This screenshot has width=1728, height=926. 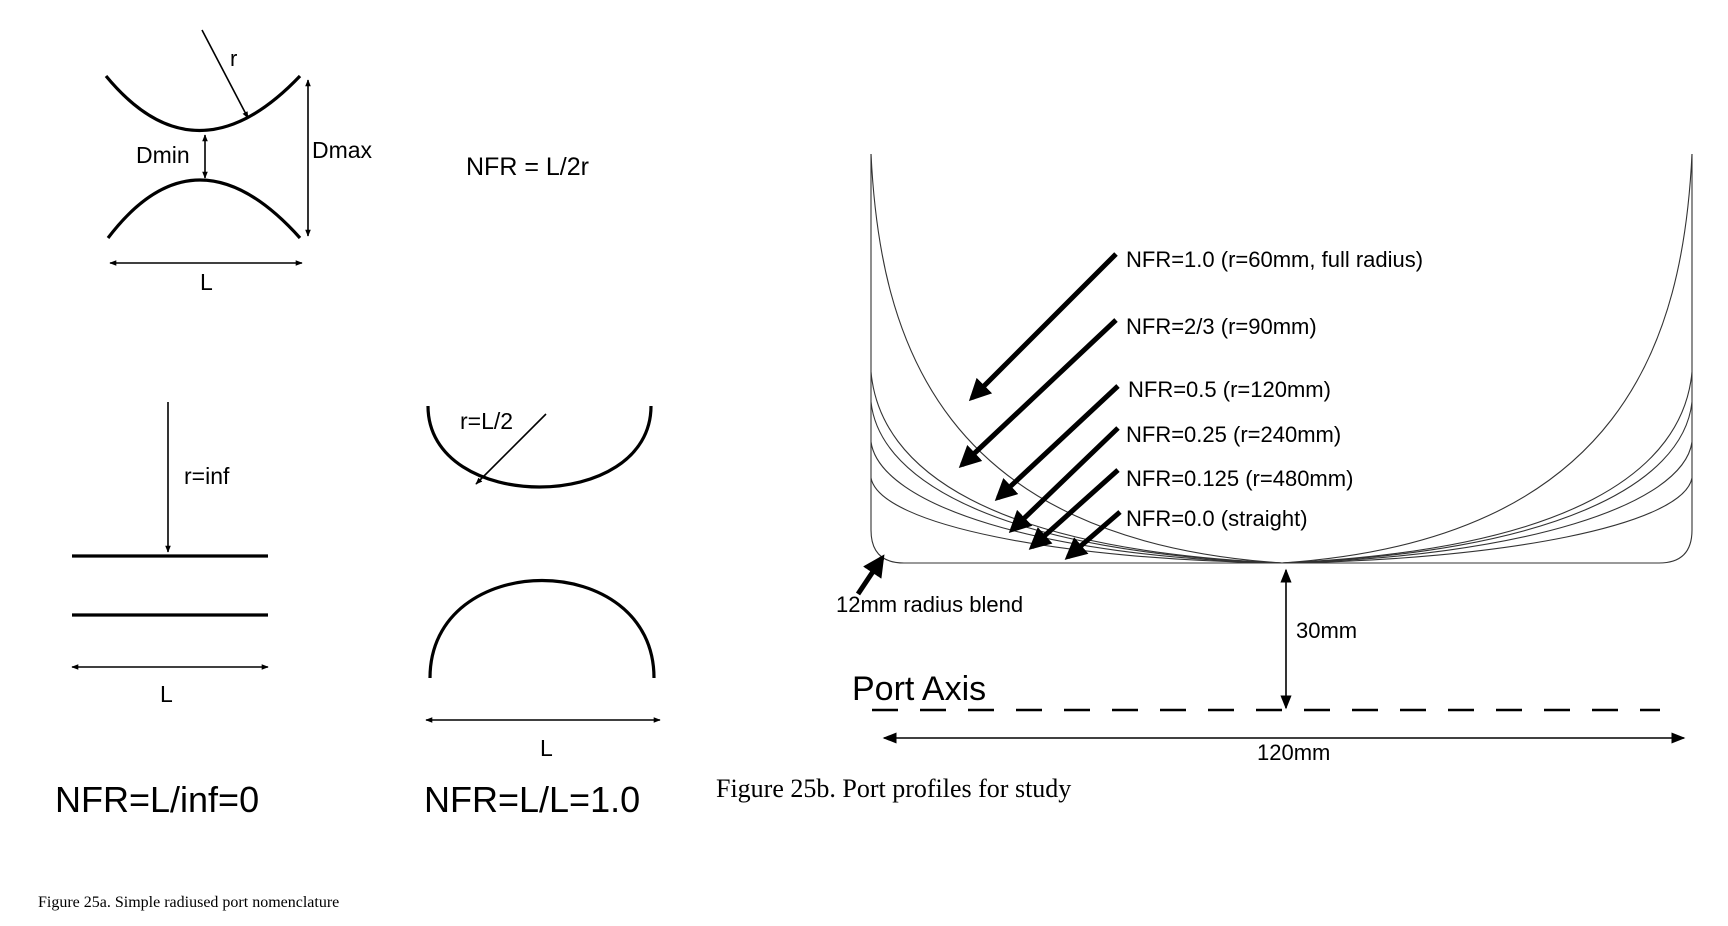 I want to click on port-length-label: 120mm, so click(x=1293, y=752).